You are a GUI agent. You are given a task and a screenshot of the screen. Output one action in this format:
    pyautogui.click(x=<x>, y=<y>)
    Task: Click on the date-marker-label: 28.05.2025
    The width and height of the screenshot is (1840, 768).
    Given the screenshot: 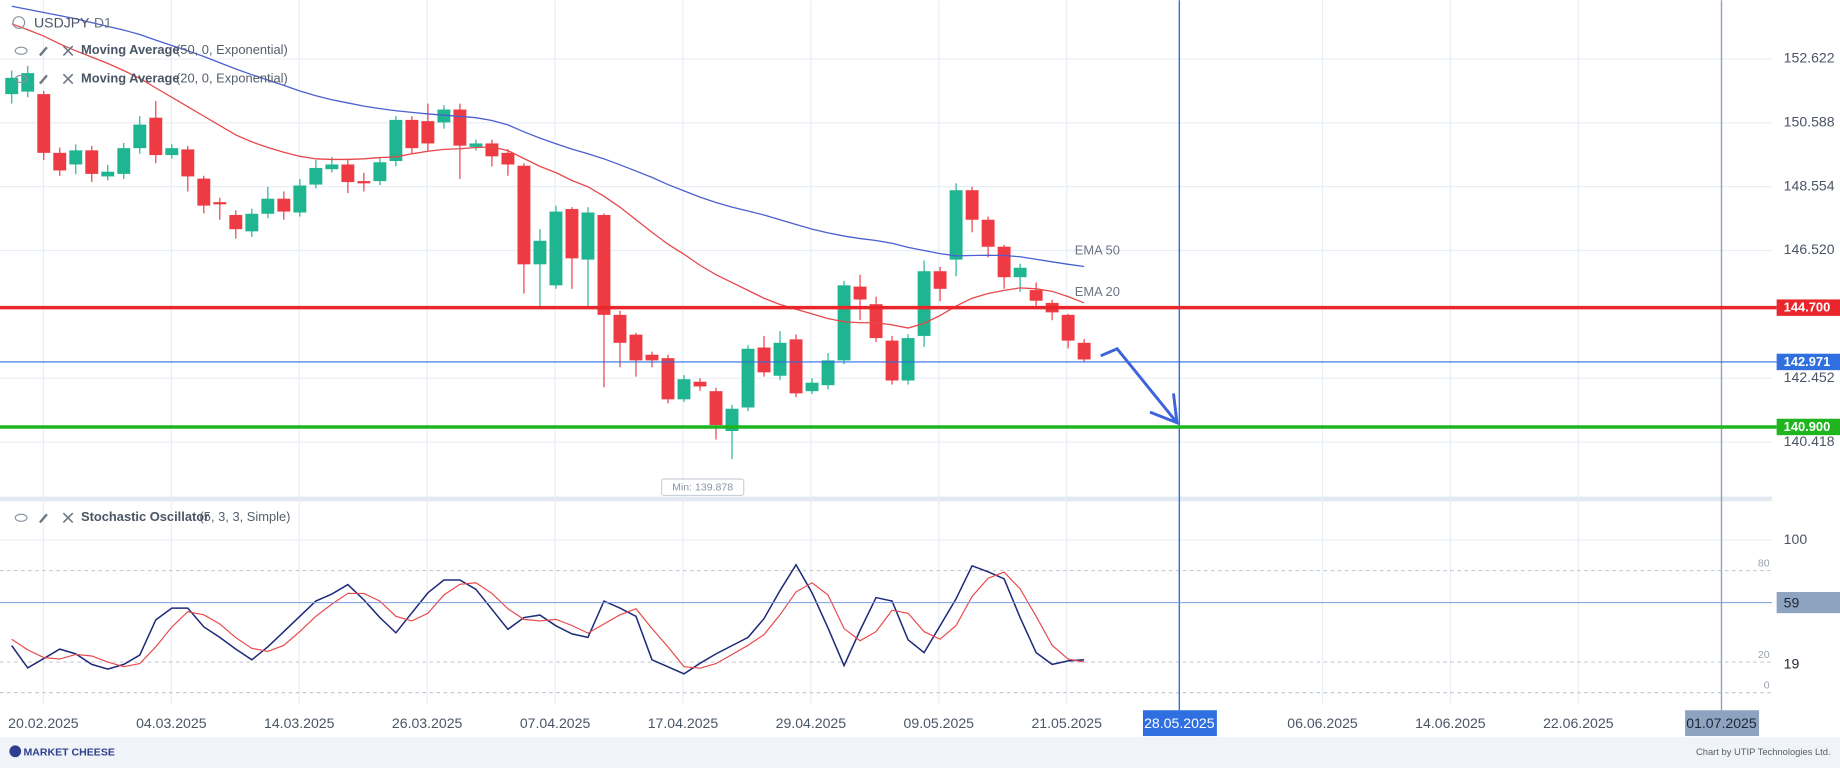 What is the action you would take?
    pyautogui.click(x=1179, y=723)
    